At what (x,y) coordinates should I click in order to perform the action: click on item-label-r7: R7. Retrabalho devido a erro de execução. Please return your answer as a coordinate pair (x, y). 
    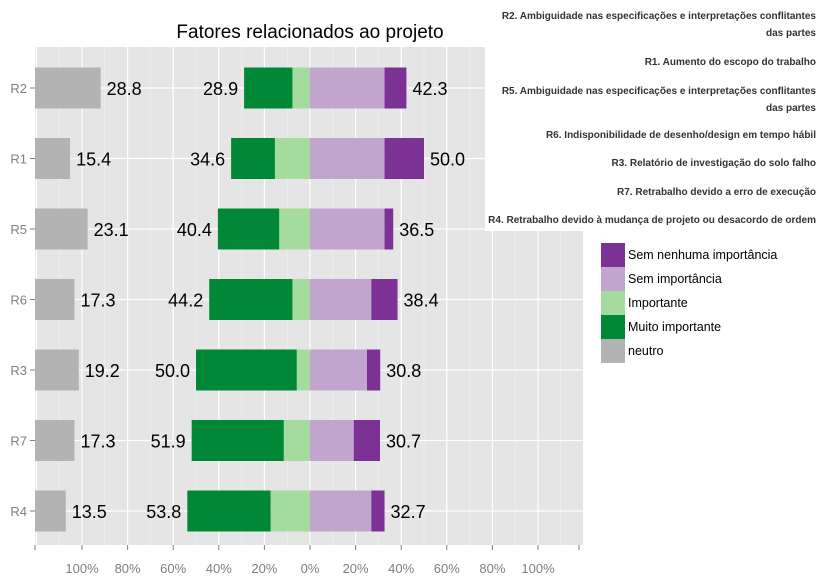
    Looking at the image, I should click on (716, 192).